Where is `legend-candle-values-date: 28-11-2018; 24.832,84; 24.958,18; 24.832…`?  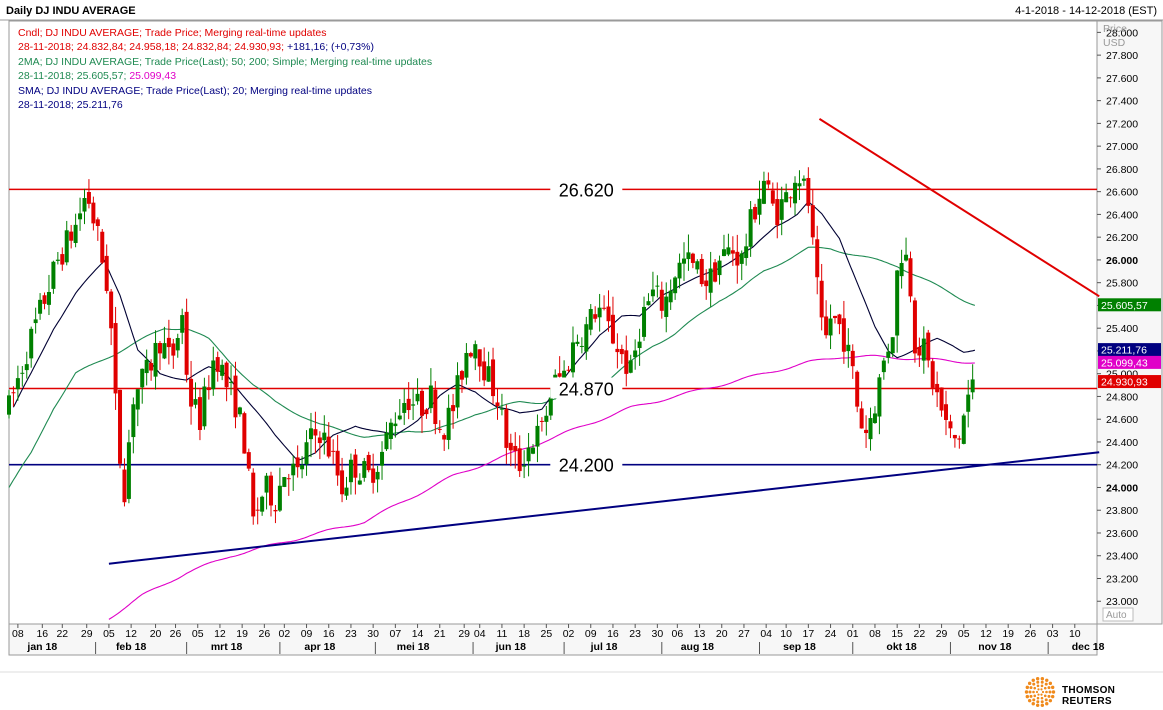
legend-candle-values-date: 28-11-2018; 24.832,84; 24.958,18; 24.832… is located at coordinates (151, 47).